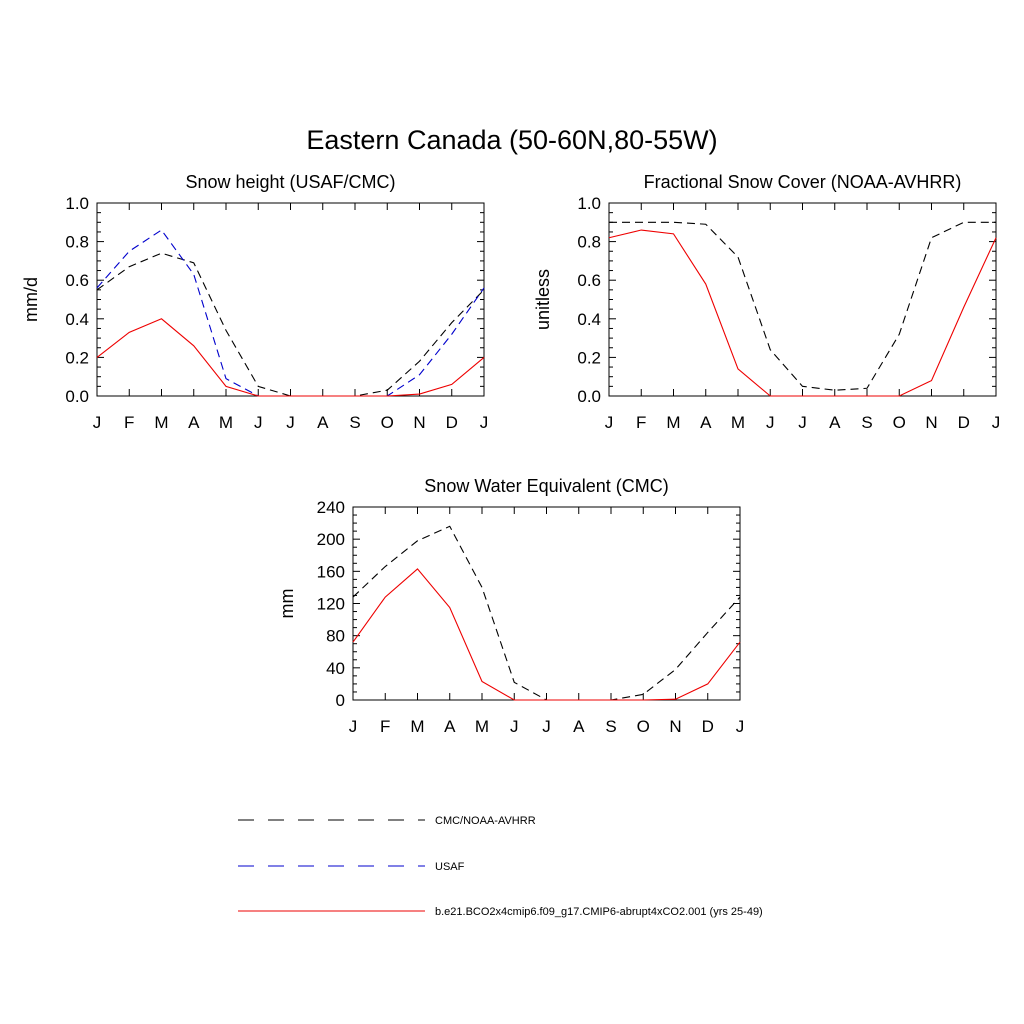 The image size is (1024, 1024). I want to click on legend-label-1: CMC/NOAA-AVHRR, so click(485, 821).